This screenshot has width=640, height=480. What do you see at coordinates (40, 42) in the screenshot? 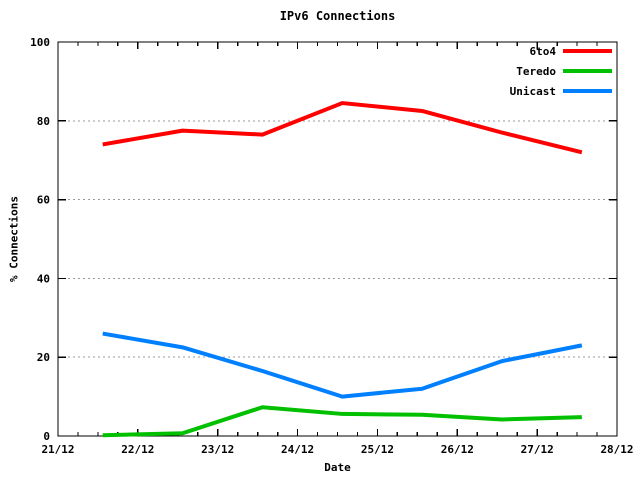
I see `y-tick-label: 100` at bounding box center [40, 42].